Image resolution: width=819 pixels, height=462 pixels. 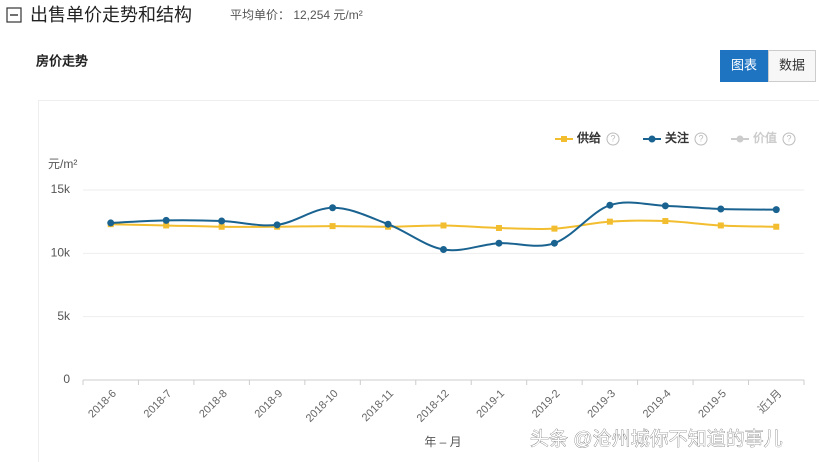 I want to click on legend-label: 价值, so click(x=765, y=137).